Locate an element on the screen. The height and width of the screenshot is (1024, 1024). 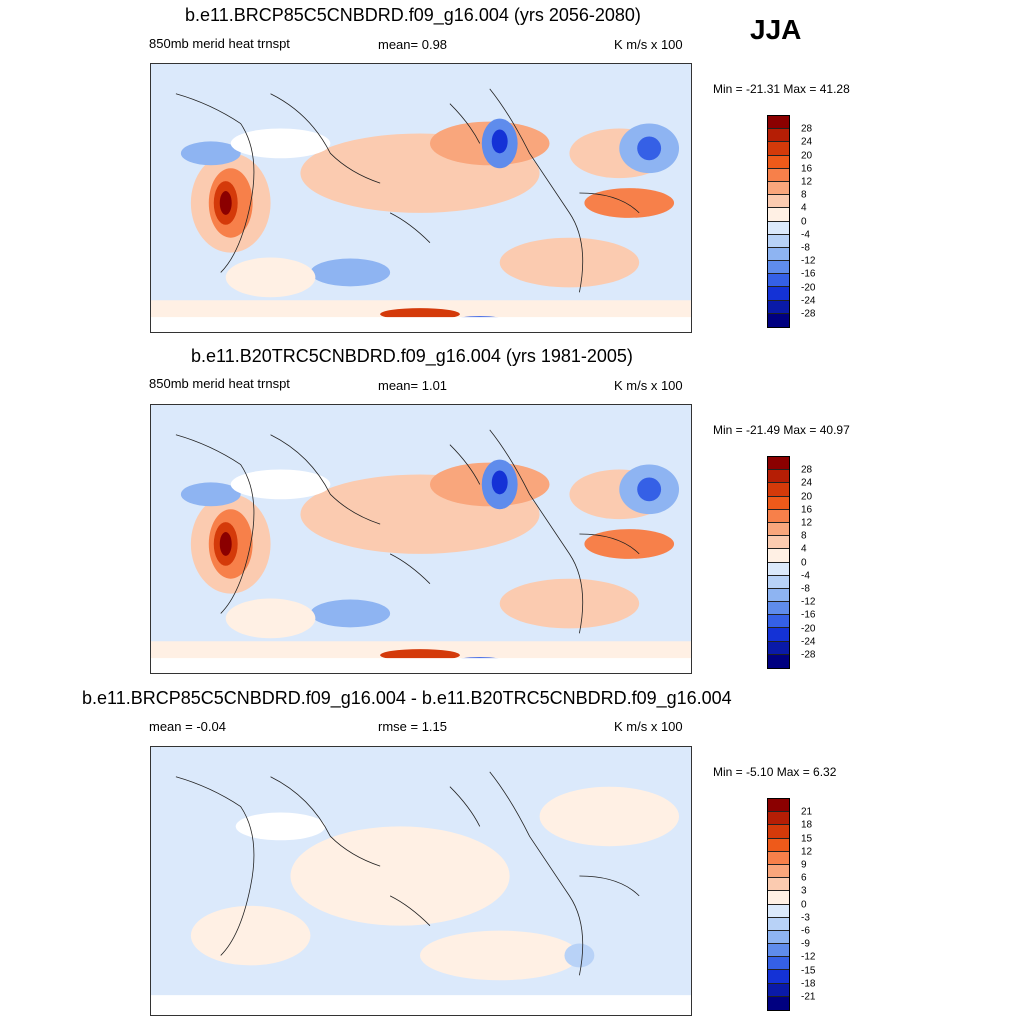
colorbar-tick-label: 15 is located at coordinates (807, 839).